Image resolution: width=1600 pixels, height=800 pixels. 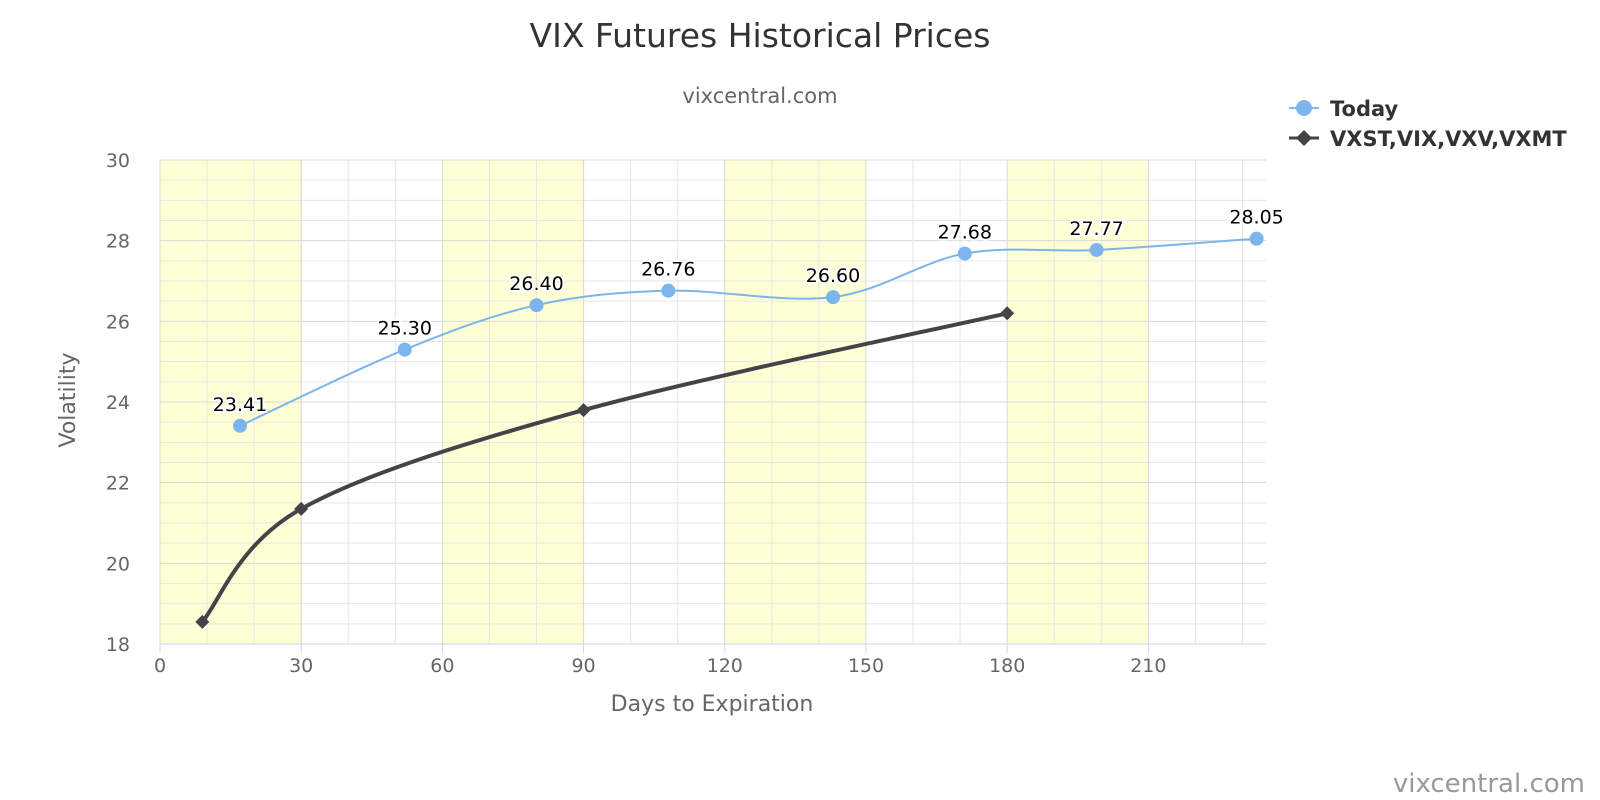 What do you see at coordinates (118, 242) in the screenshot?
I see `y-tick-label: 28` at bounding box center [118, 242].